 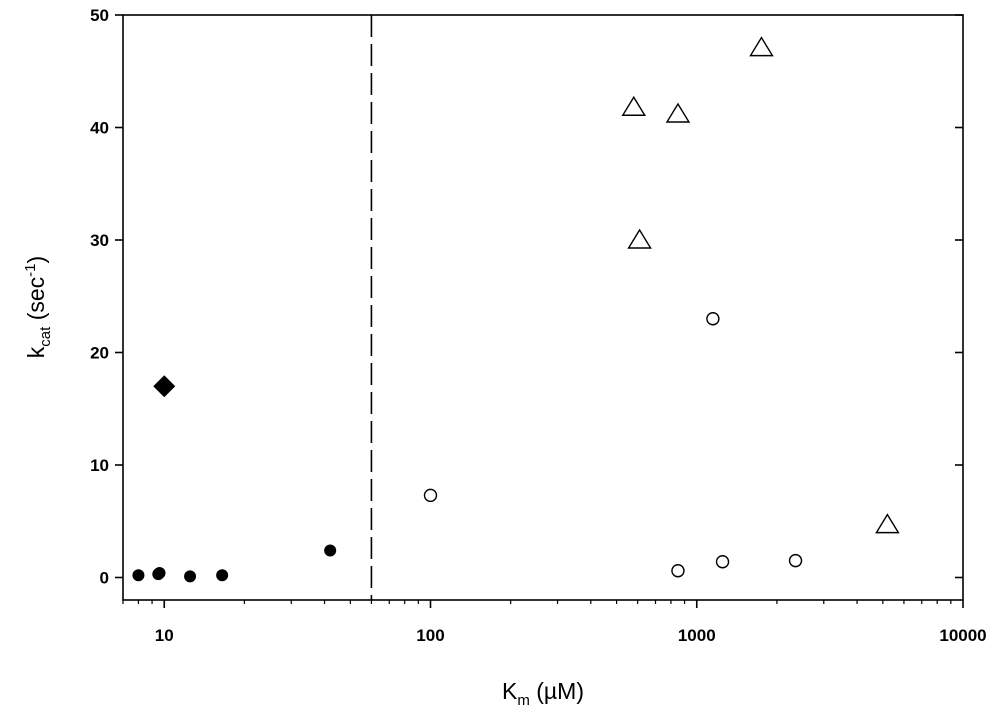 What do you see at coordinates (430, 635) in the screenshot?
I see `x-tick-label: 100` at bounding box center [430, 635].